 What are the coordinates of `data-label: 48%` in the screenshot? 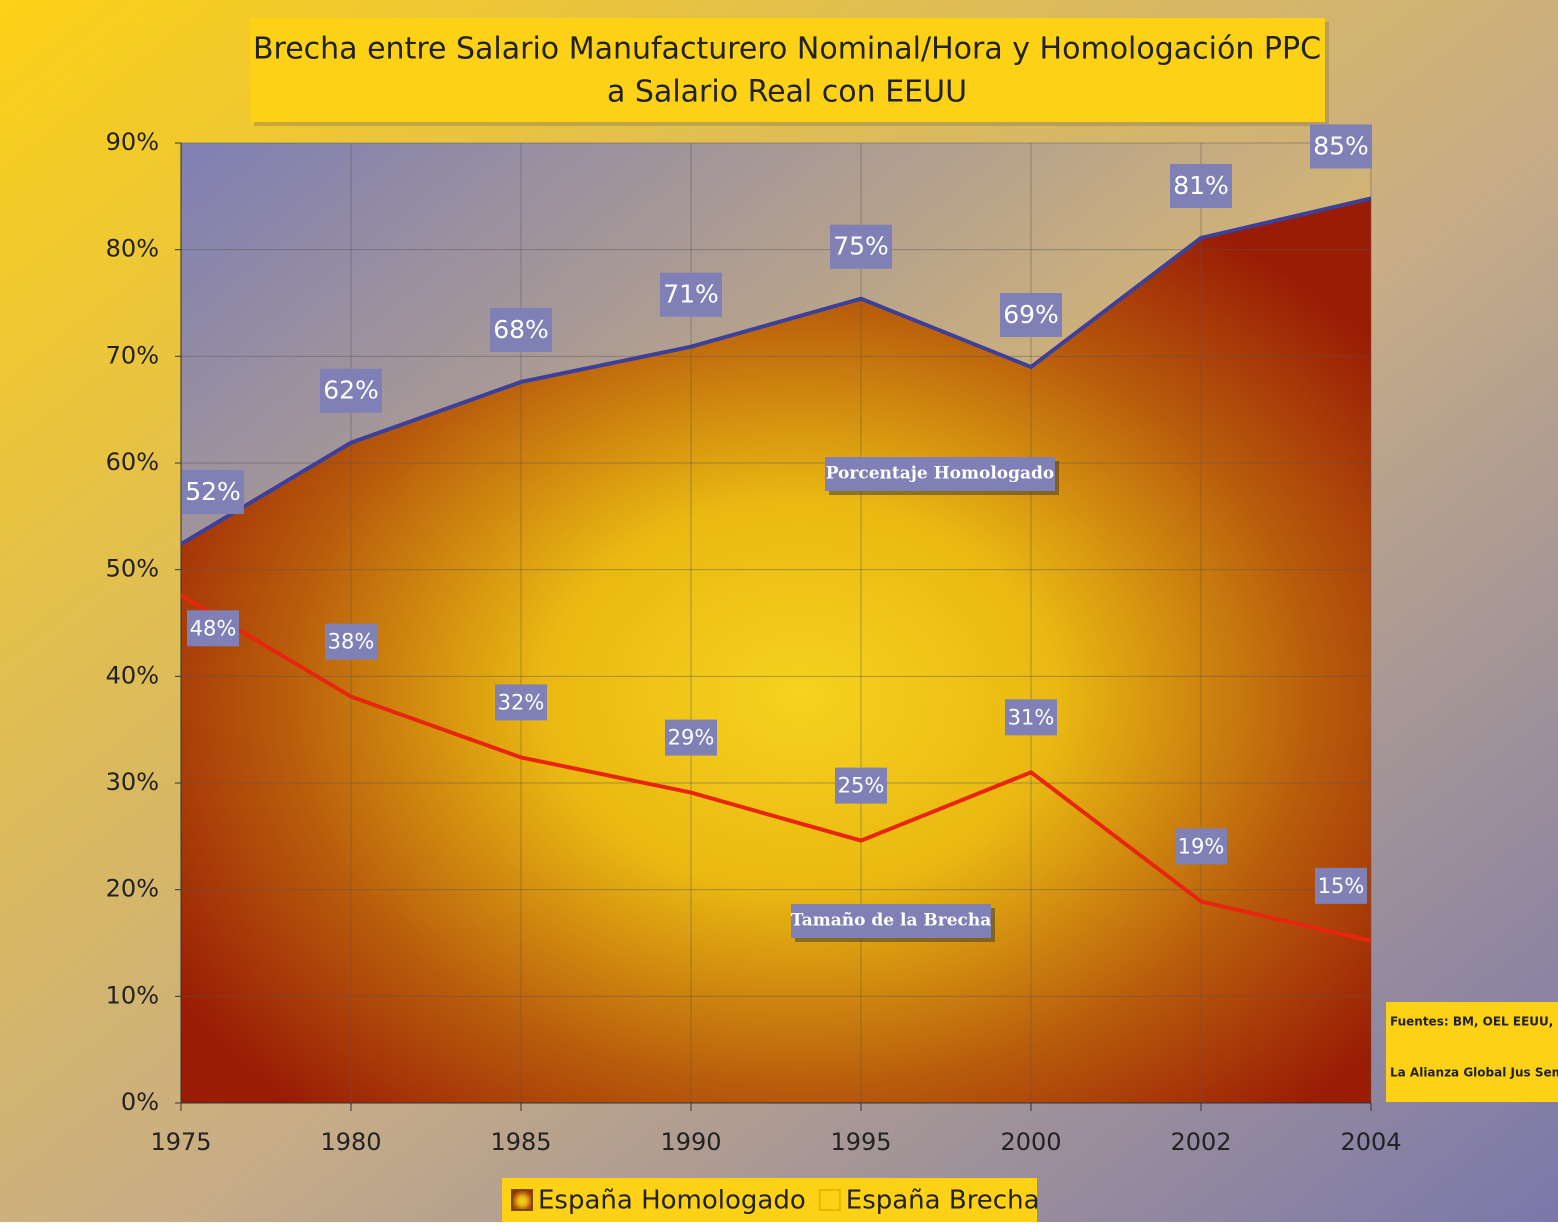 It's located at (213, 628).